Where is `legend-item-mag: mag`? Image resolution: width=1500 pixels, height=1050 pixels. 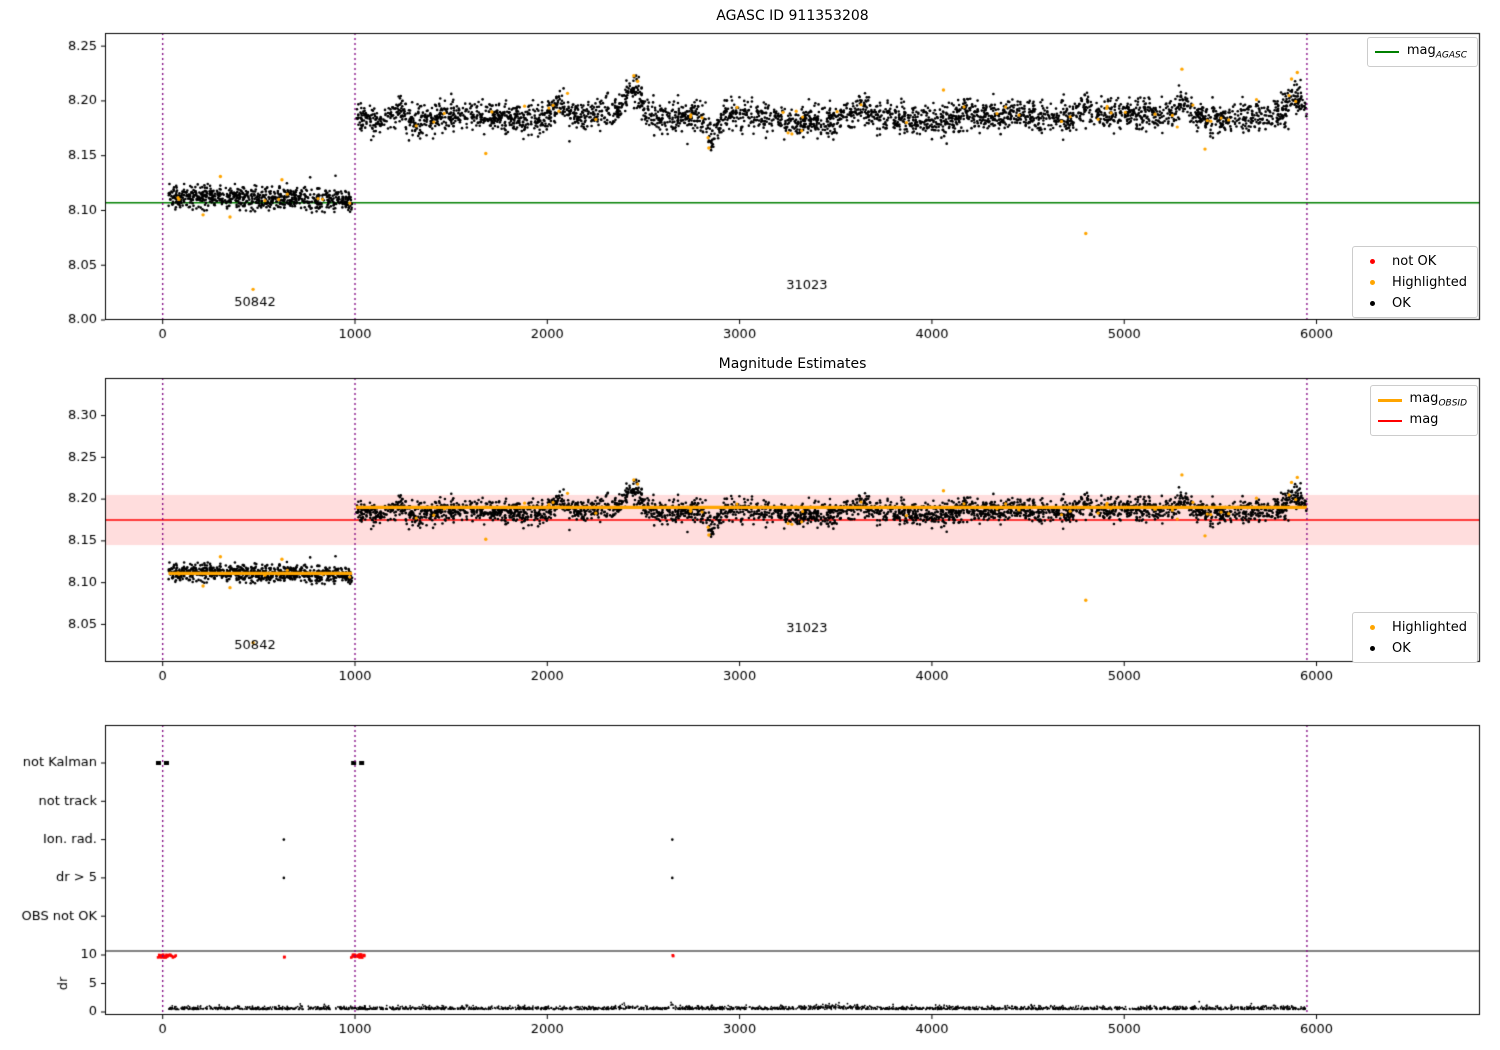 legend-item-mag: mag is located at coordinates (1422, 421).